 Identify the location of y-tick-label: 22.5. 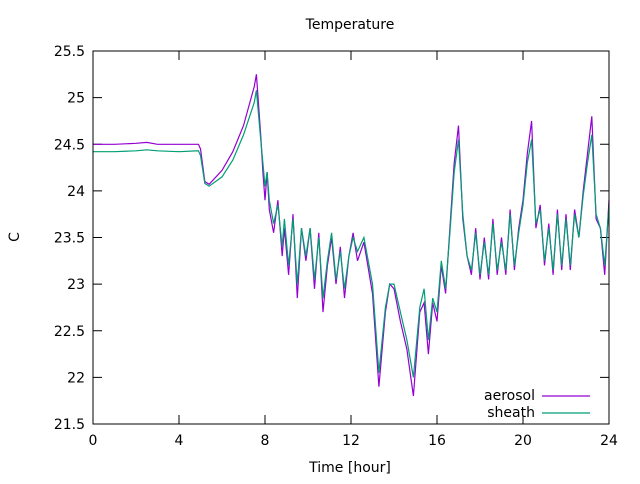
(69, 332).